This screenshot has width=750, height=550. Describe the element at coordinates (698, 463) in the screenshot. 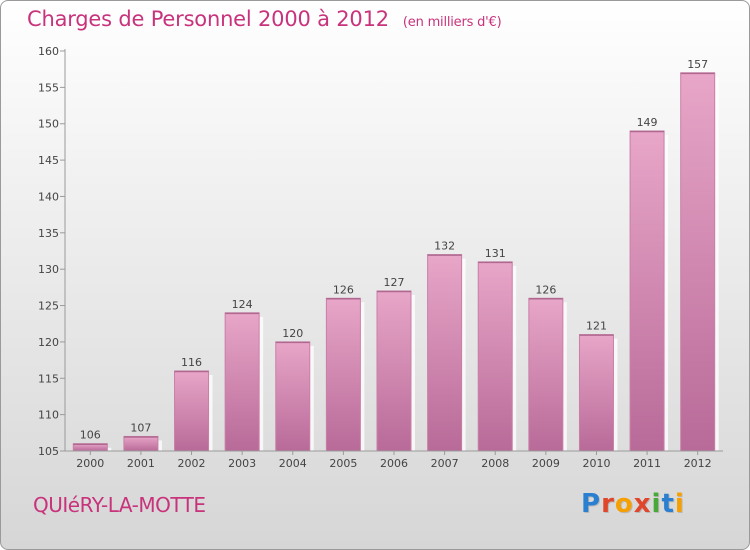

I see `x-tick-label: 2012` at that location.